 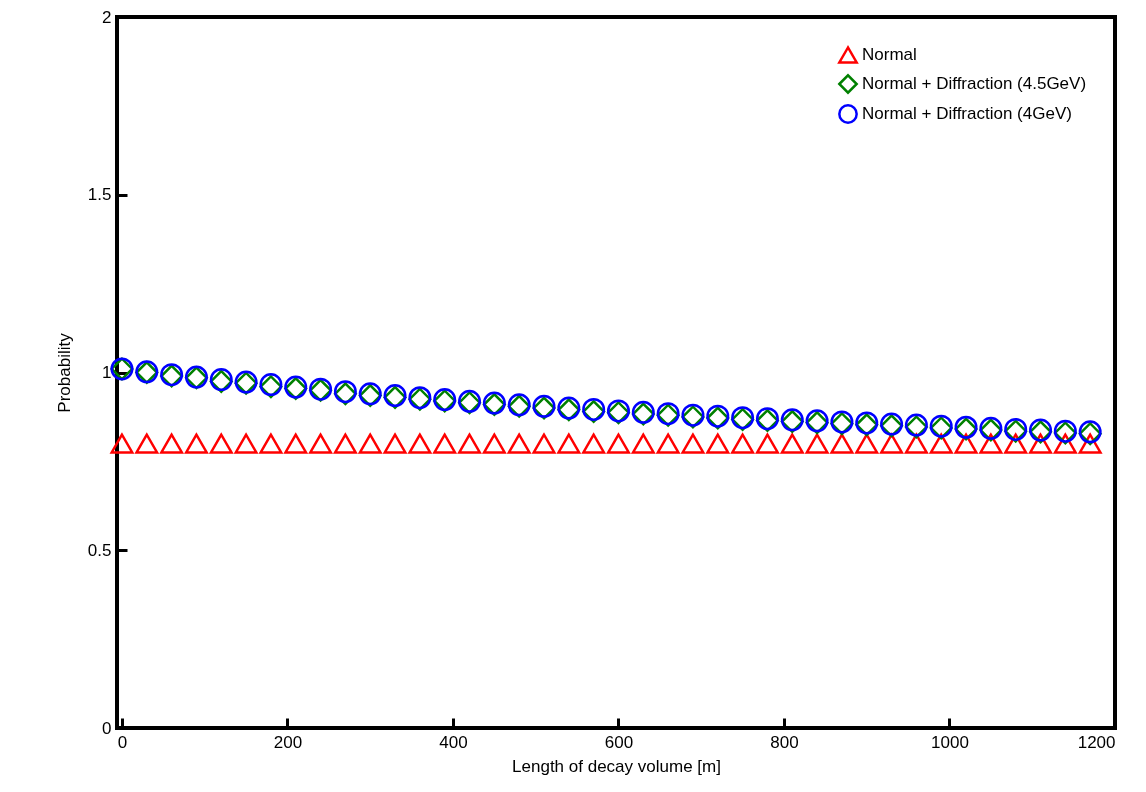 I want to click on x-tick-label: 600, so click(x=619, y=742).